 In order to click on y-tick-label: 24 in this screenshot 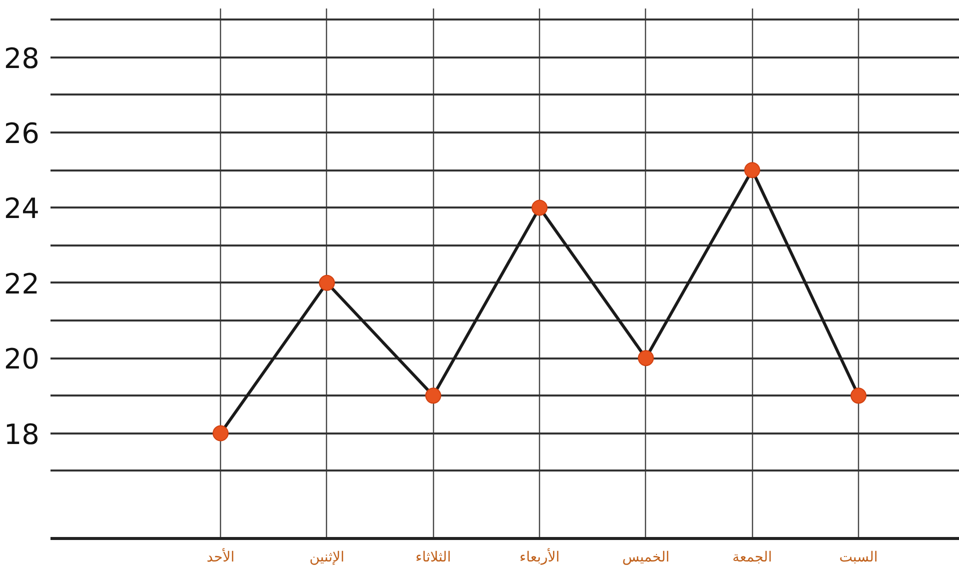, I will do `click(22, 209)`.